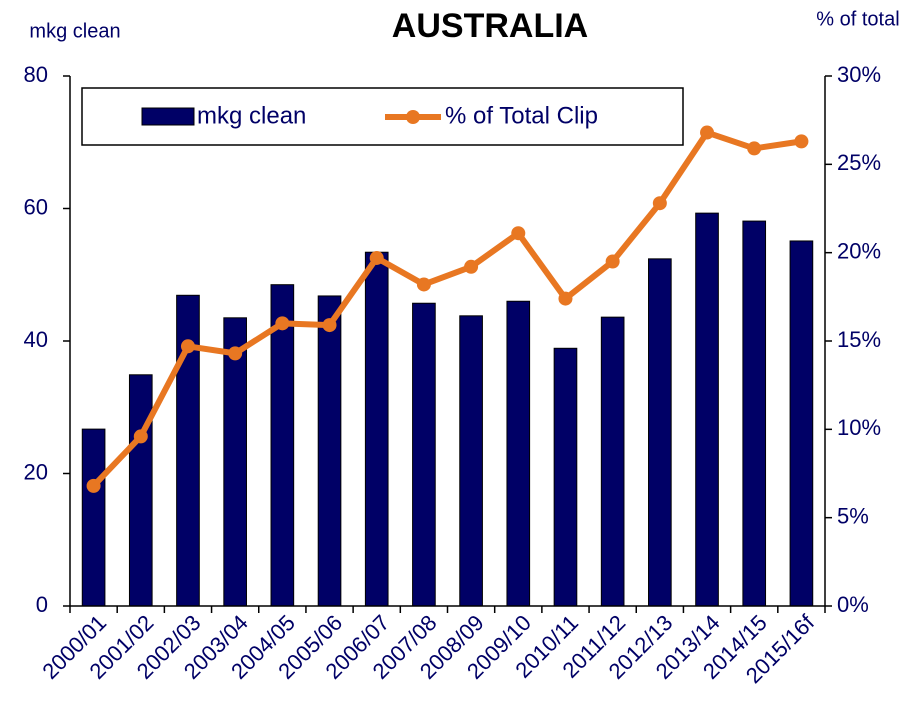 This screenshot has width=913, height=716. I want to click on y2-tick-label: 0%, so click(853, 604).